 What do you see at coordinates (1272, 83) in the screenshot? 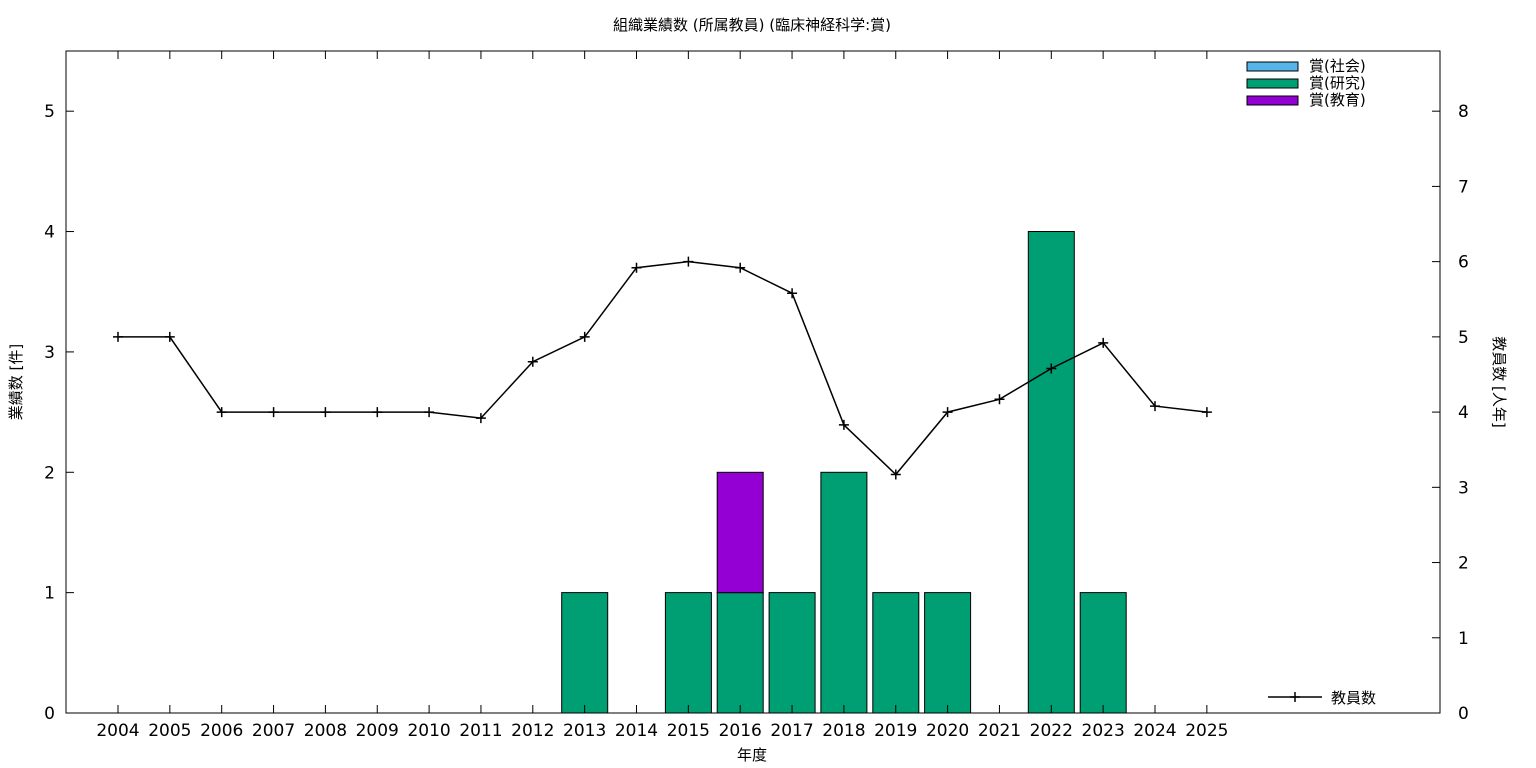
I see `legend-swatch-research` at bounding box center [1272, 83].